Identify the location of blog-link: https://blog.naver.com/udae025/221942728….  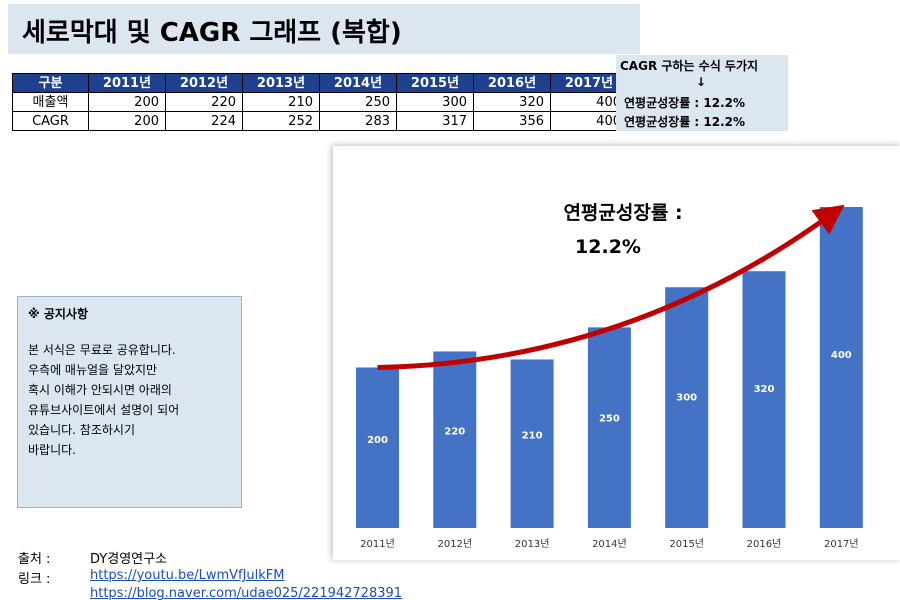
(246, 593).